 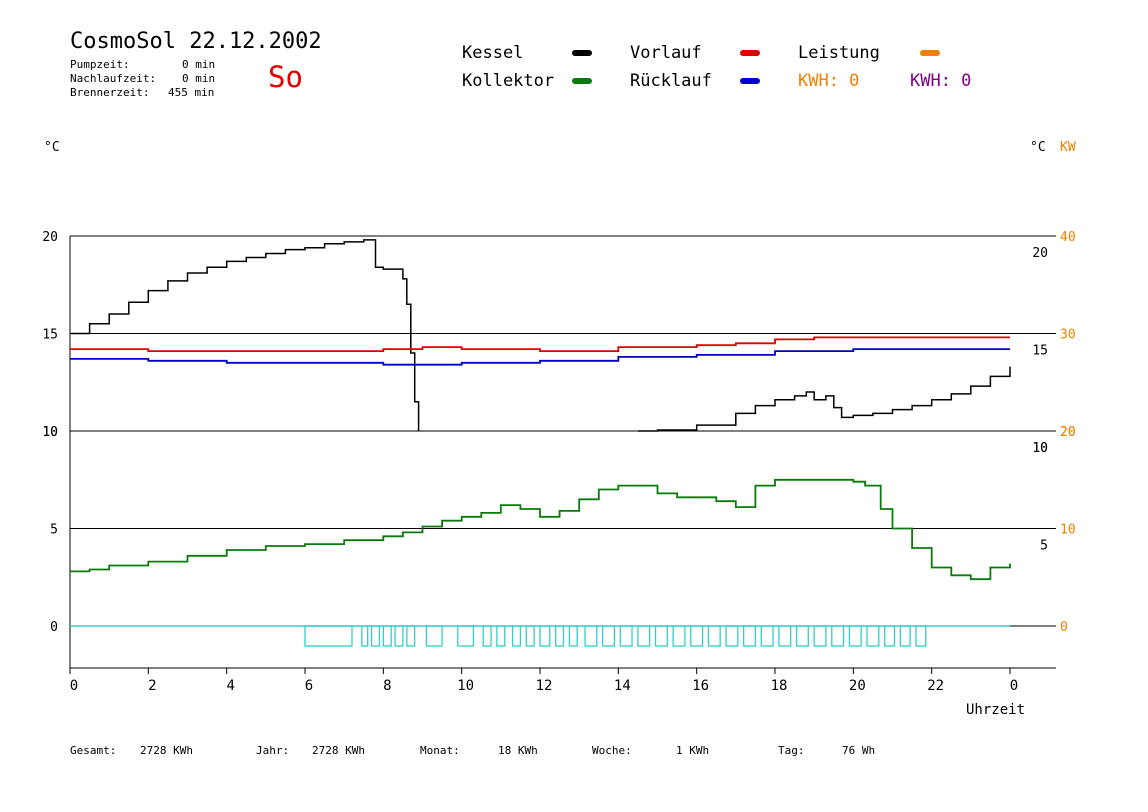 What do you see at coordinates (152, 686) in the screenshot?
I see `x-tick-label: 2` at bounding box center [152, 686].